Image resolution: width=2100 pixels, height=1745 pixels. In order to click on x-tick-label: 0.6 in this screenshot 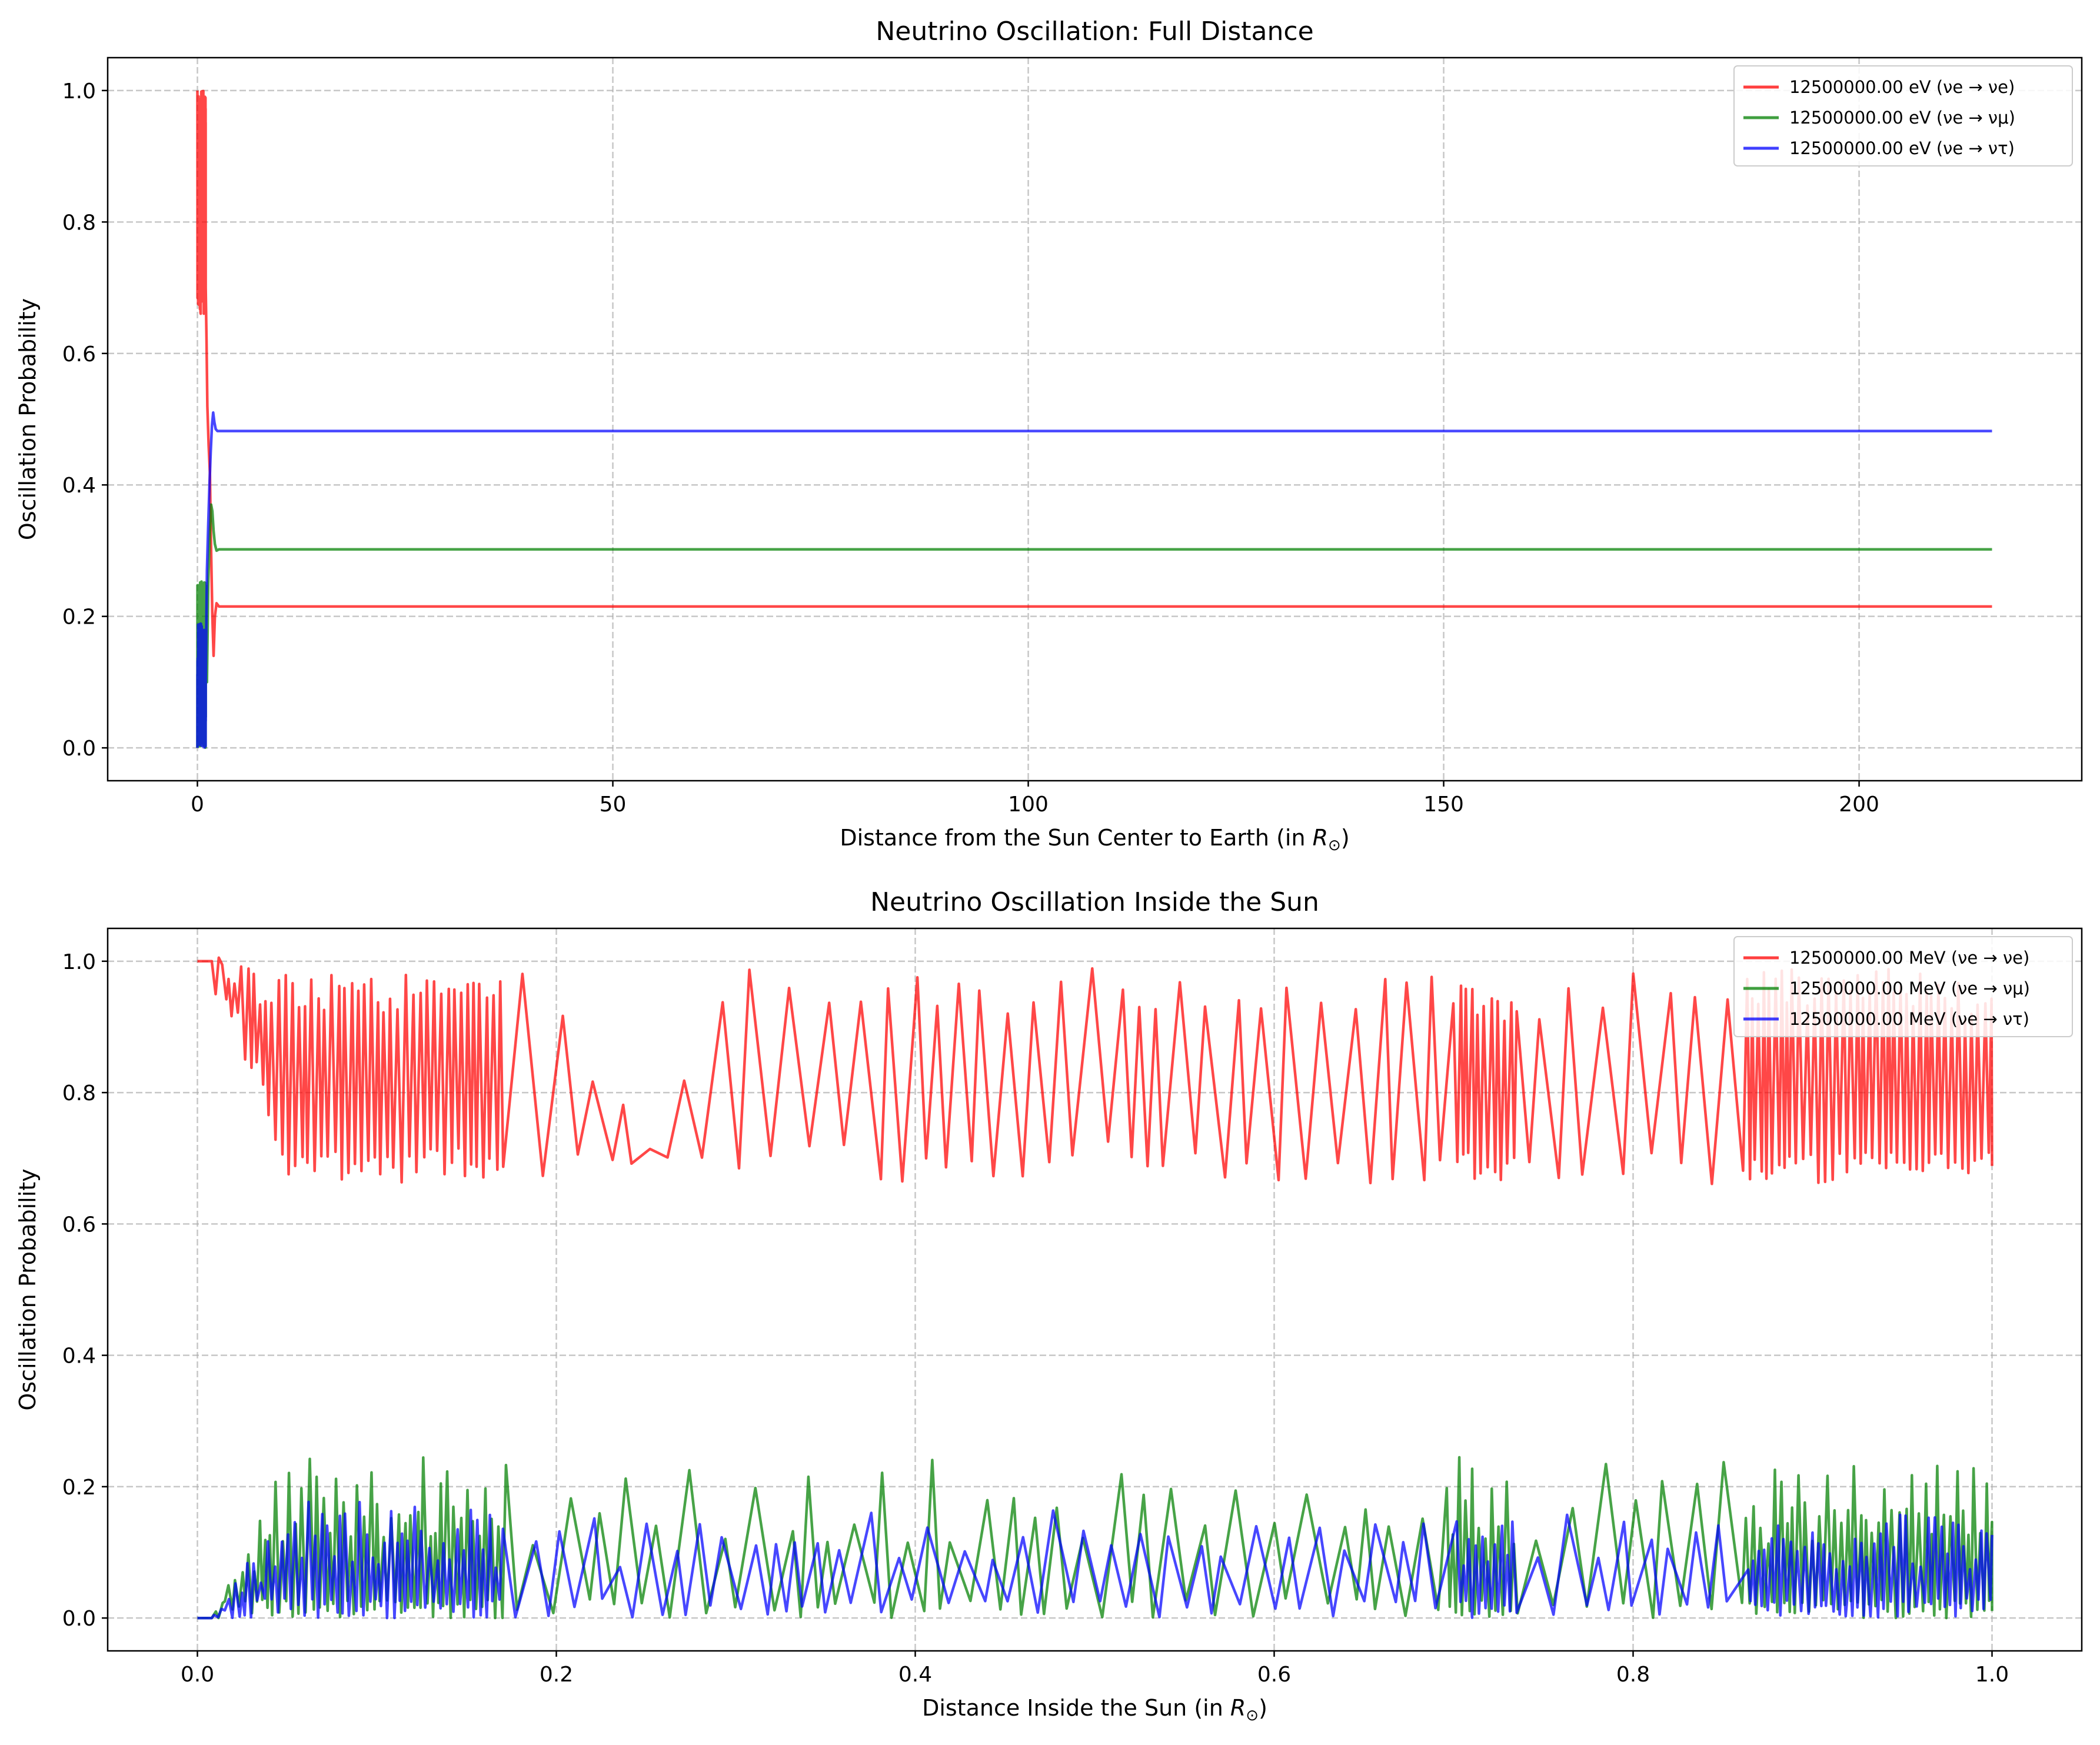, I will do `click(1274, 1675)`.